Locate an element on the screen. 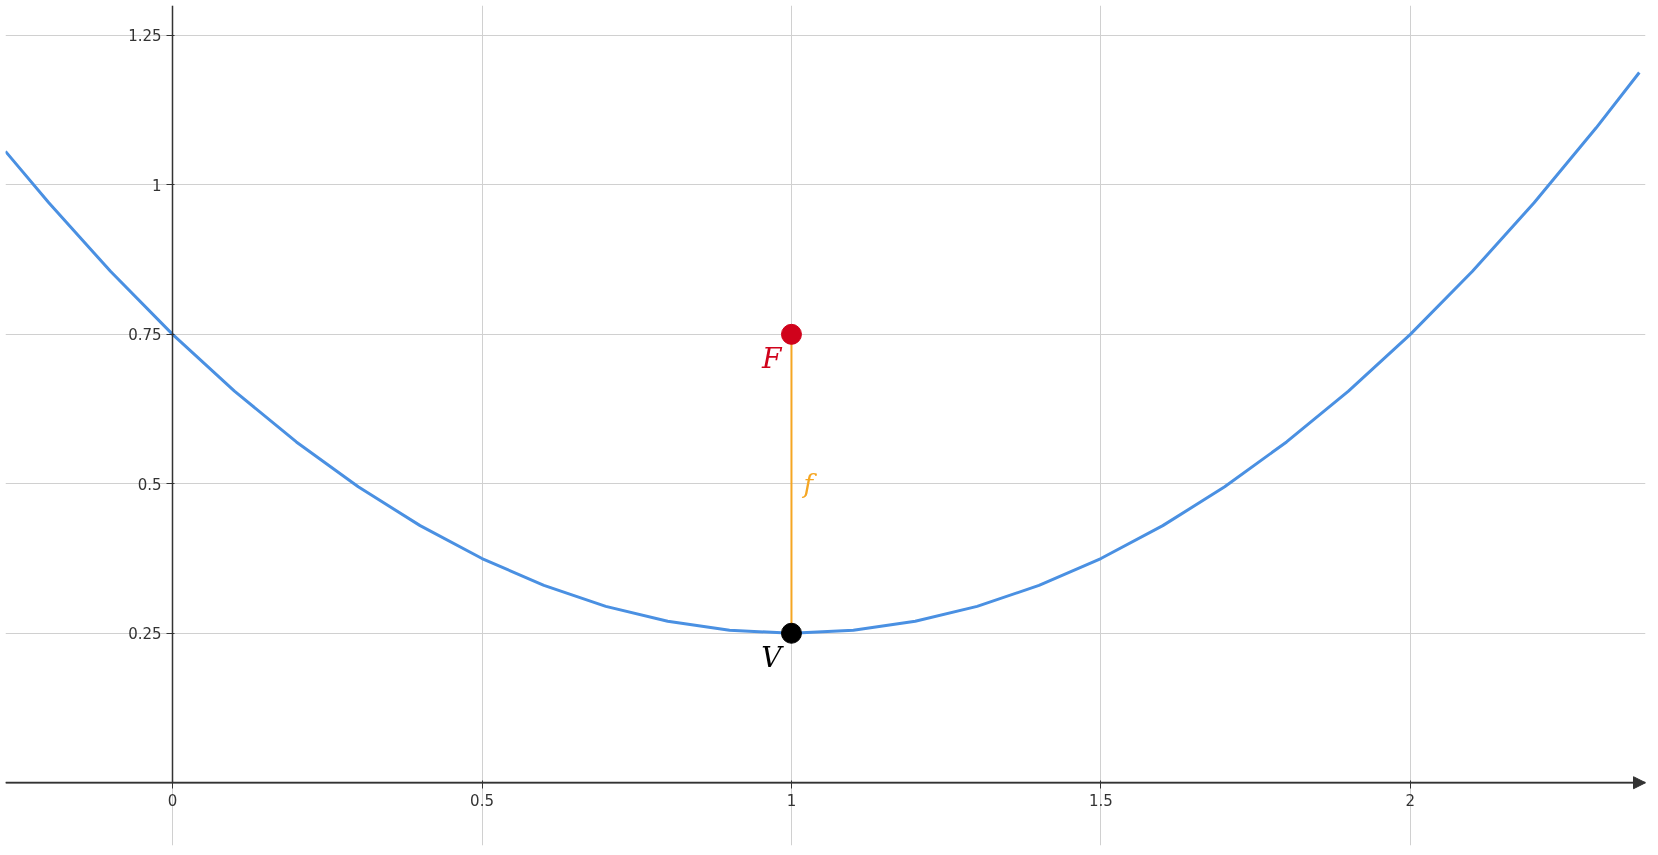 This screenshot has width=1658, height=855. y-tick-label: 1 is located at coordinates (157, 185).